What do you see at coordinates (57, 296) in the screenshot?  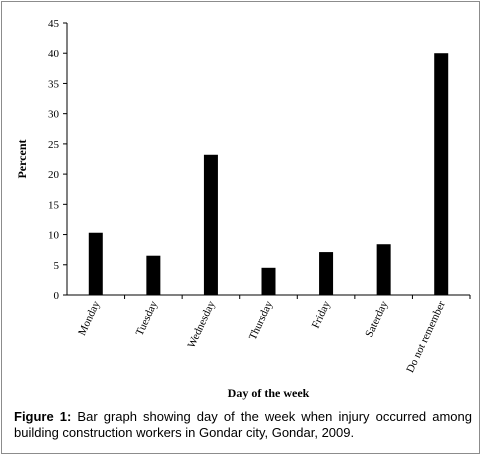 I see `y-tick-label: 0` at bounding box center [57, 296].